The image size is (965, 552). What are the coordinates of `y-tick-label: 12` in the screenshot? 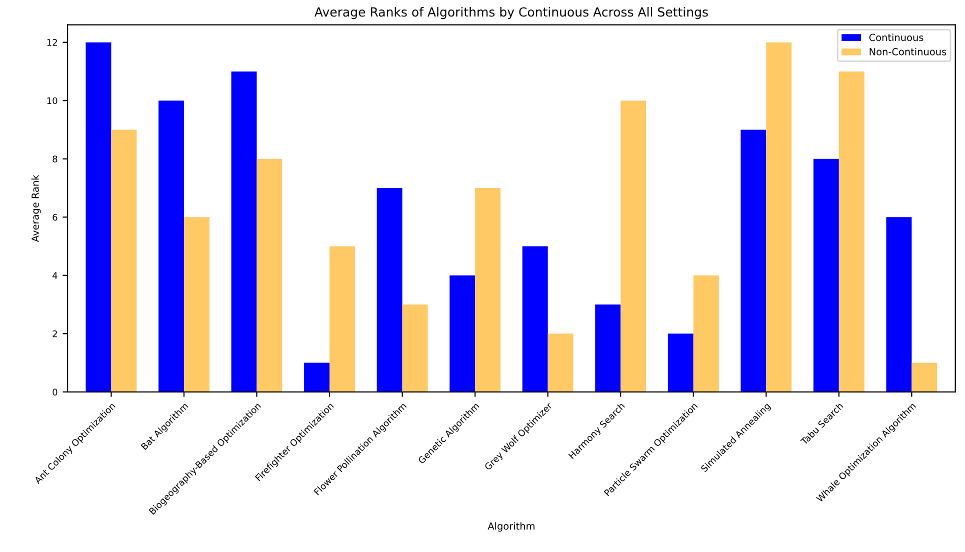 It's located at (52, 42).